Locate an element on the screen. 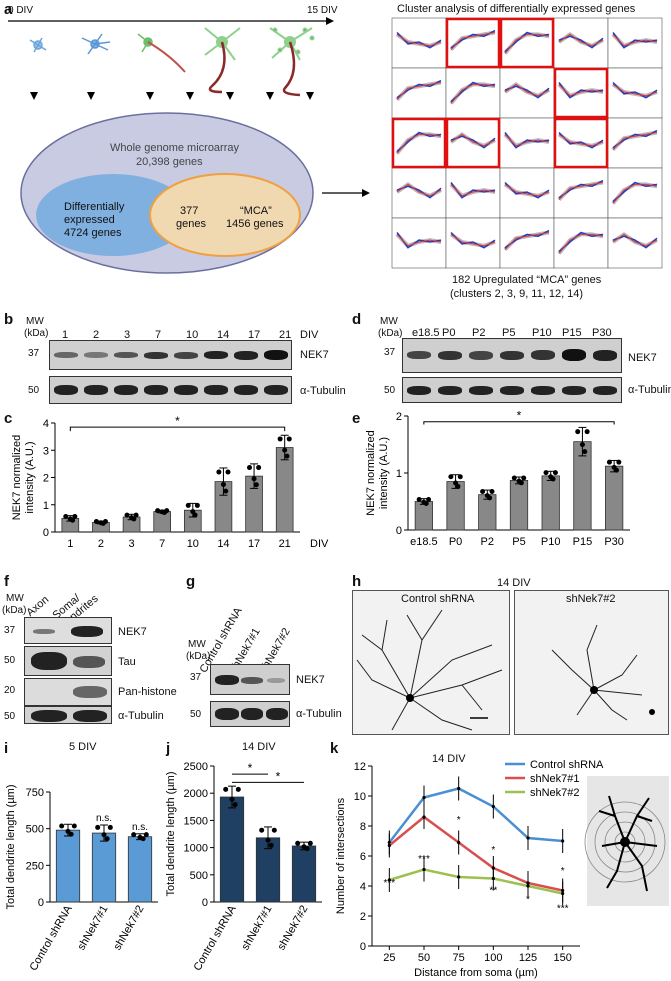 This screenshot has width=671, height=981. x-tick-label: 17 is located at coordinates (254, 544).